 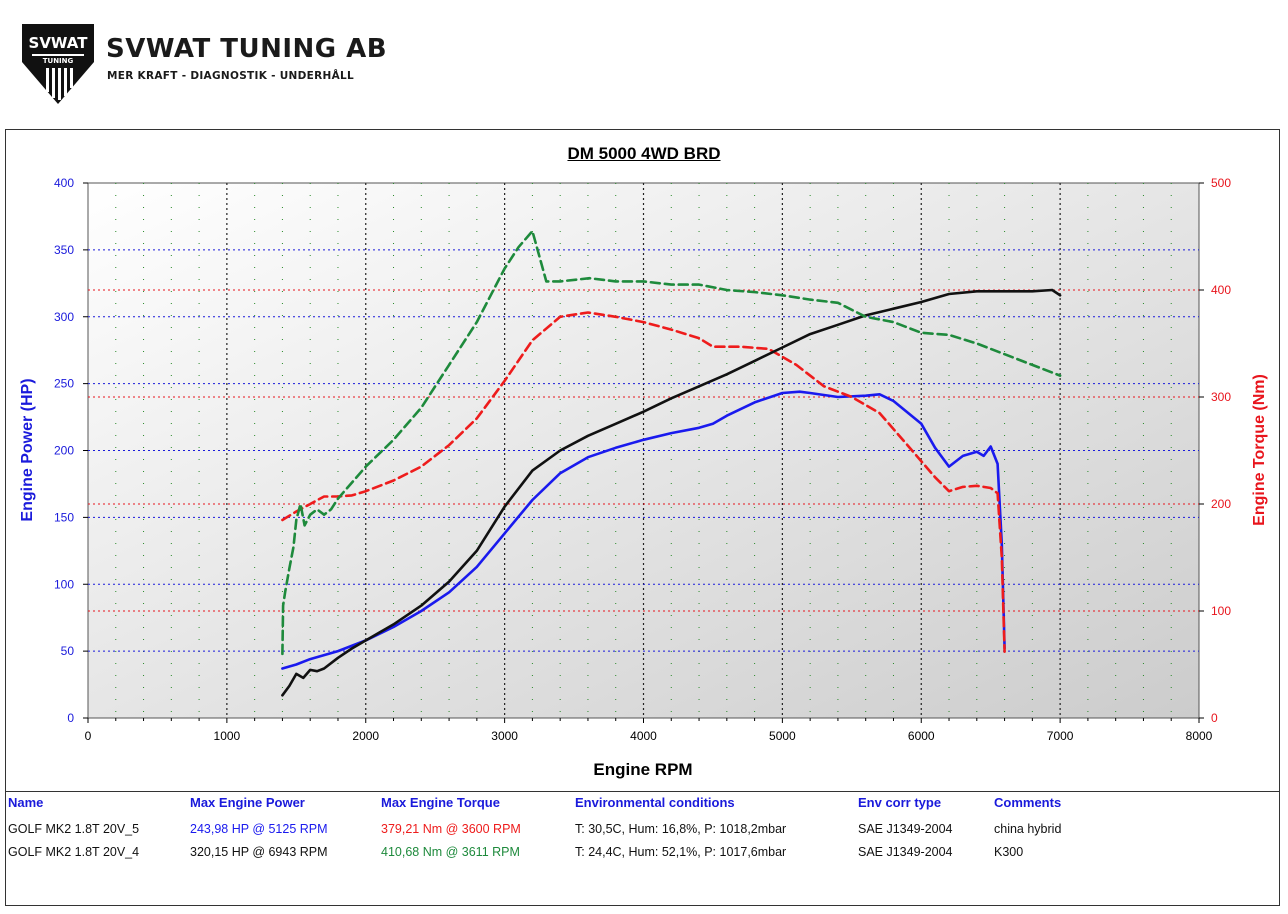 What do you see at coordinates (1221, 611) in the screenshot?
I see `y2-tick-label: 100` at bounding box center [1221, 611].